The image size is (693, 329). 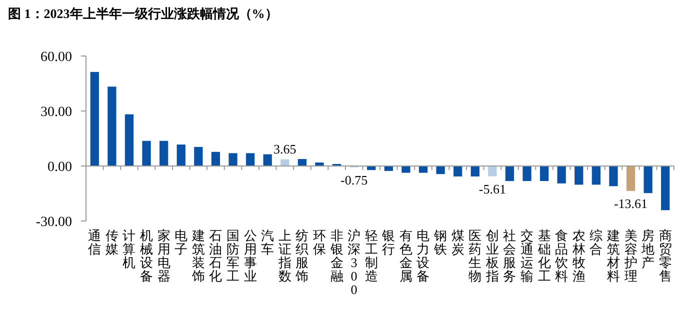 What do you see at coordinates (631, 203) in the screenshot?
I see `data-label: -13.61` at bounding box center [631, 203].